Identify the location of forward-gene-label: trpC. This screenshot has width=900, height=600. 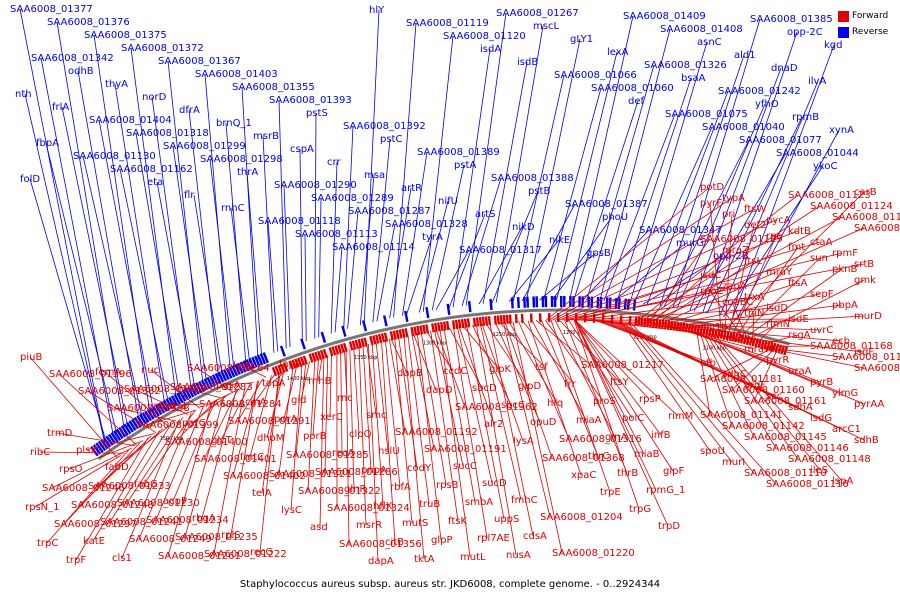
(47, 543).